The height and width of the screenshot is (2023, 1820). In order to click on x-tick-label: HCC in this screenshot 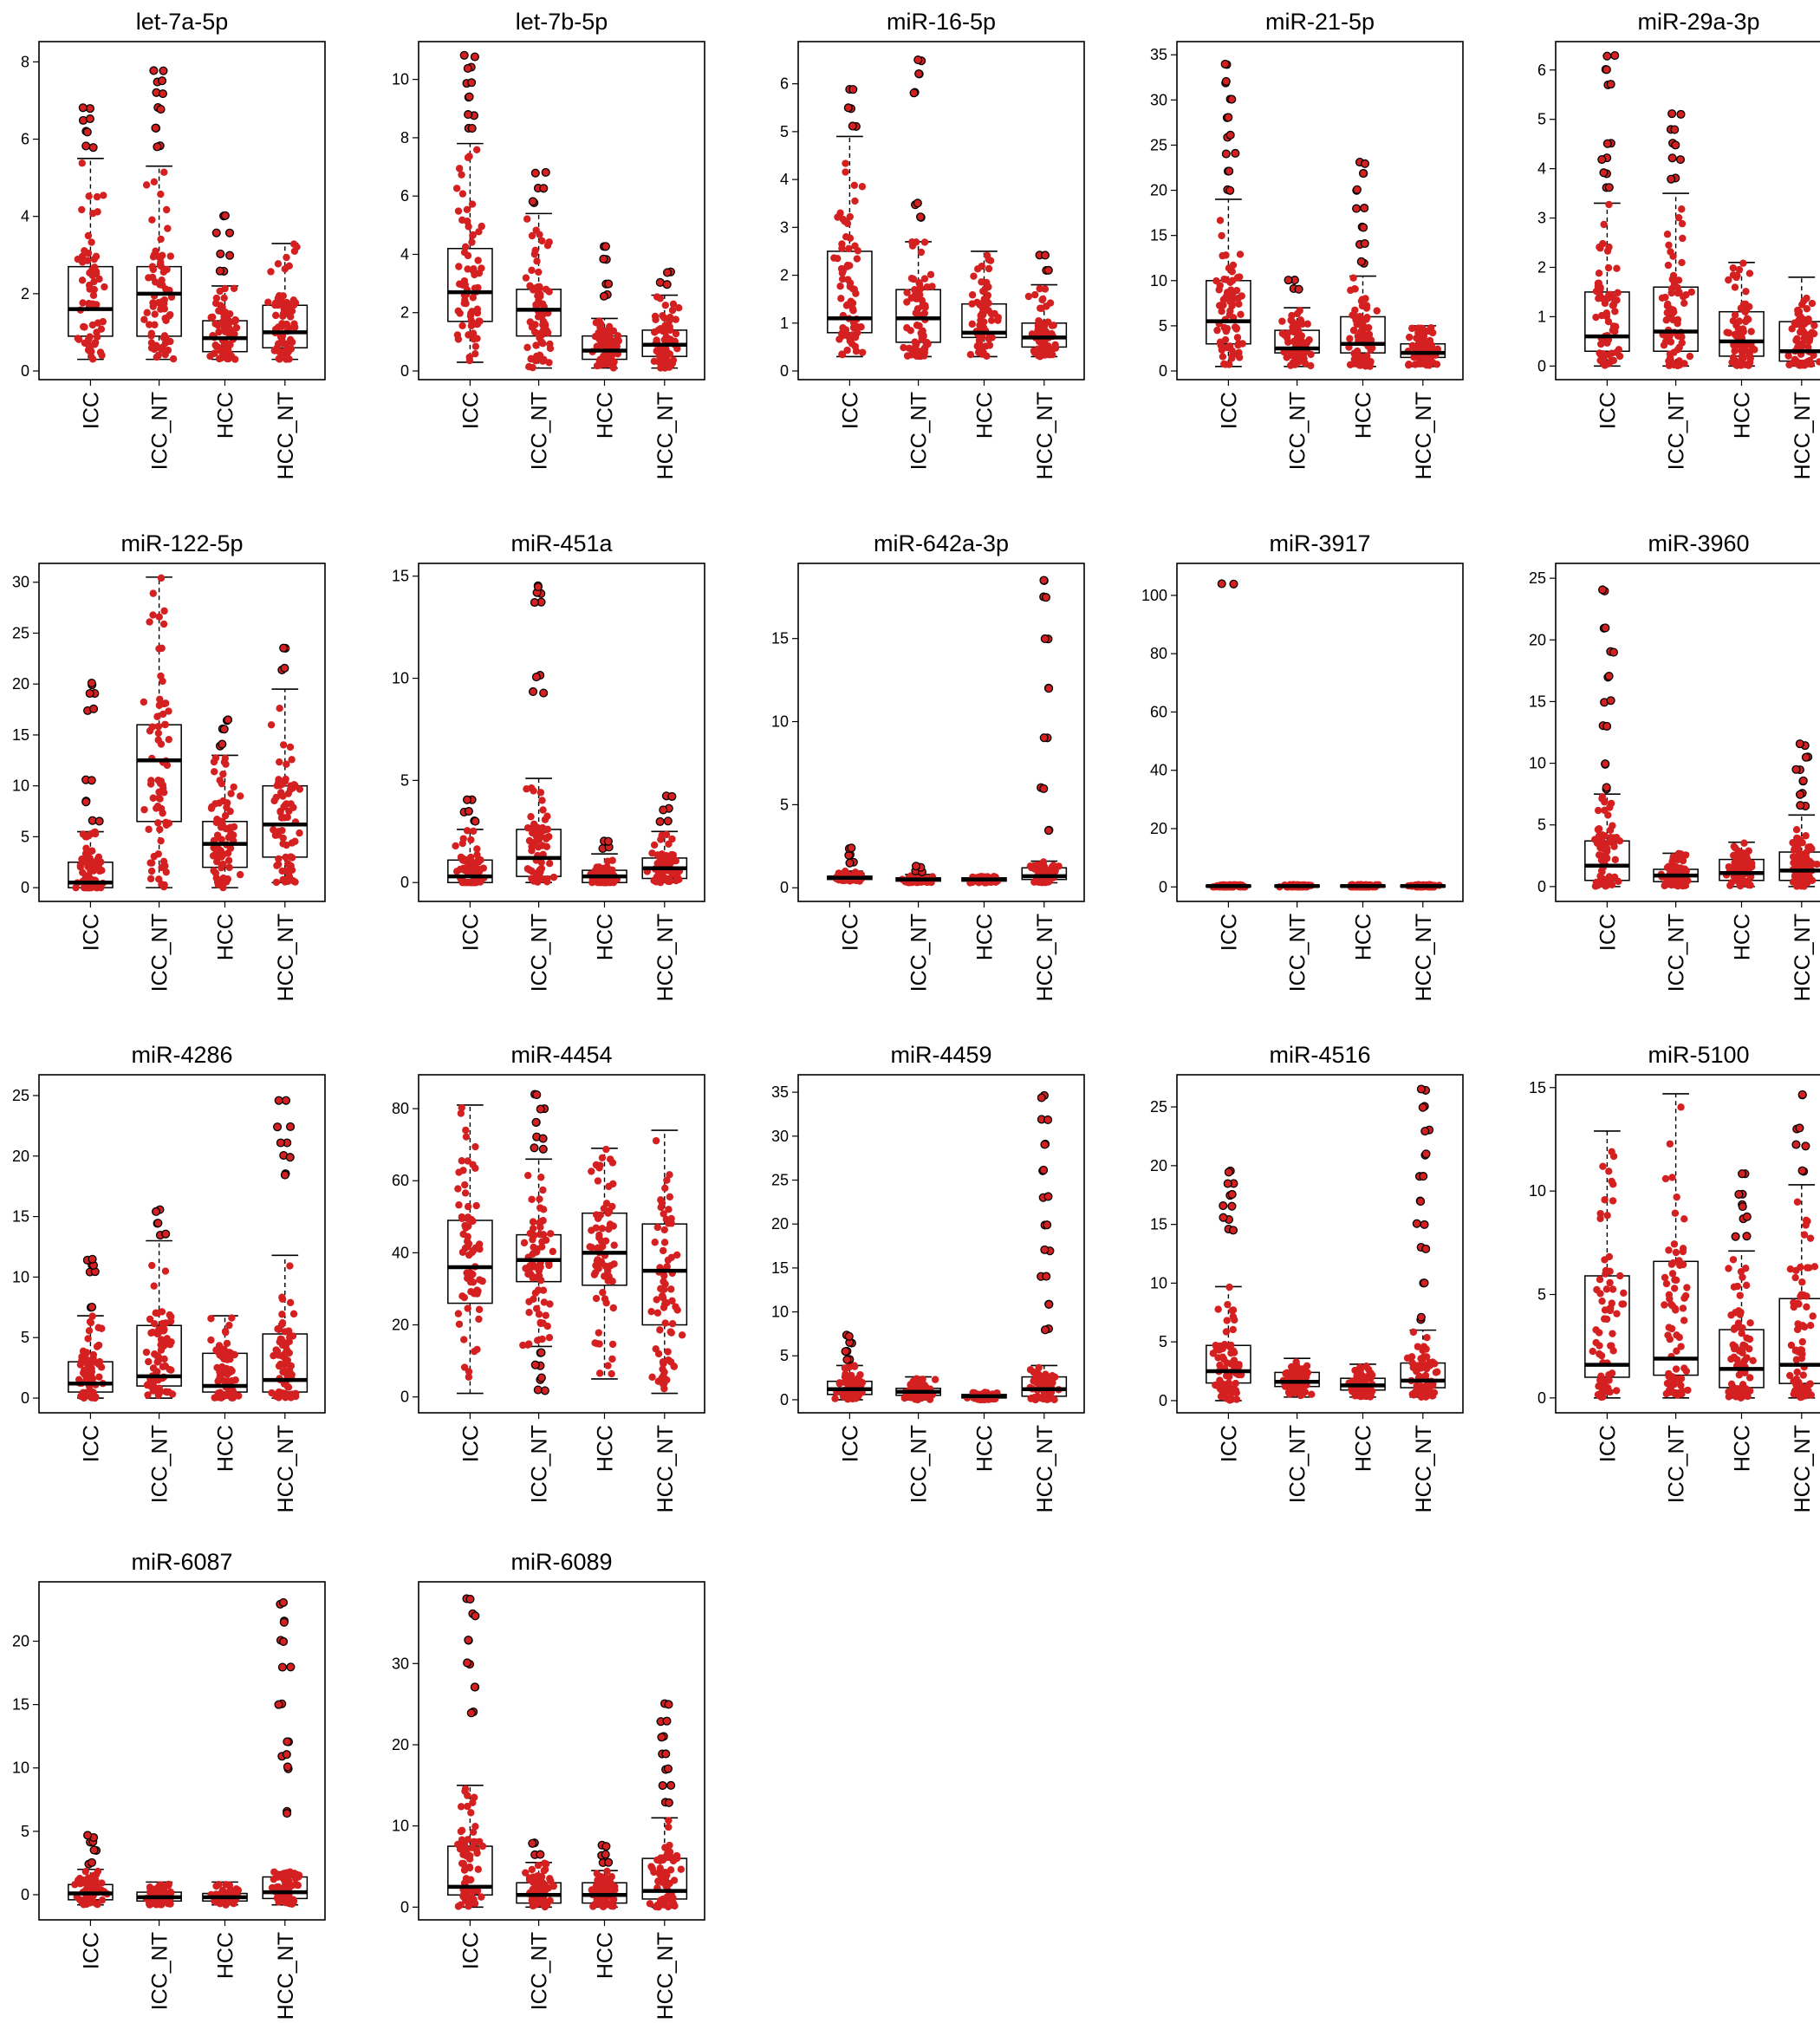, I will do `click(1364, 1448)`.